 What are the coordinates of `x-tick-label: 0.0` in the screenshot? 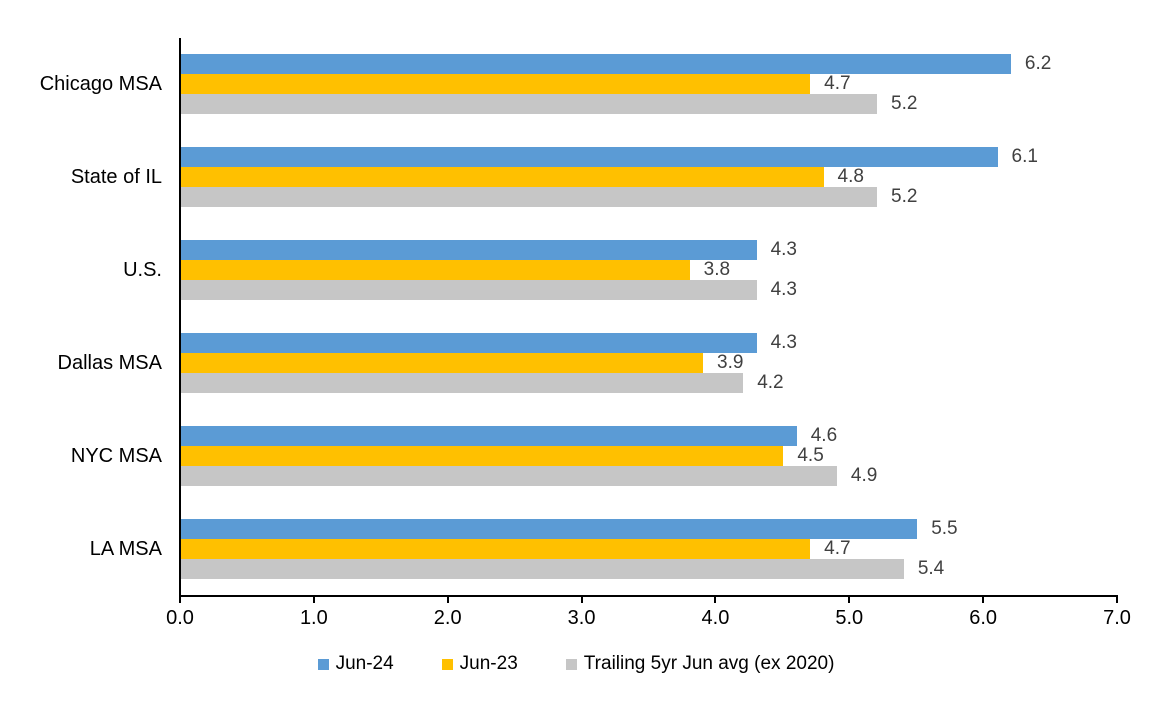 It's located at (180, 618).